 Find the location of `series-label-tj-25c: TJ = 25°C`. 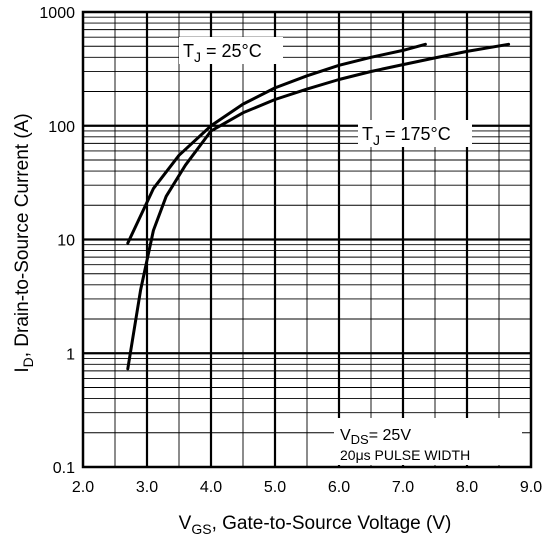

series-label-tj-25c: TJ = 25°C is located at coordinates (222, 53).